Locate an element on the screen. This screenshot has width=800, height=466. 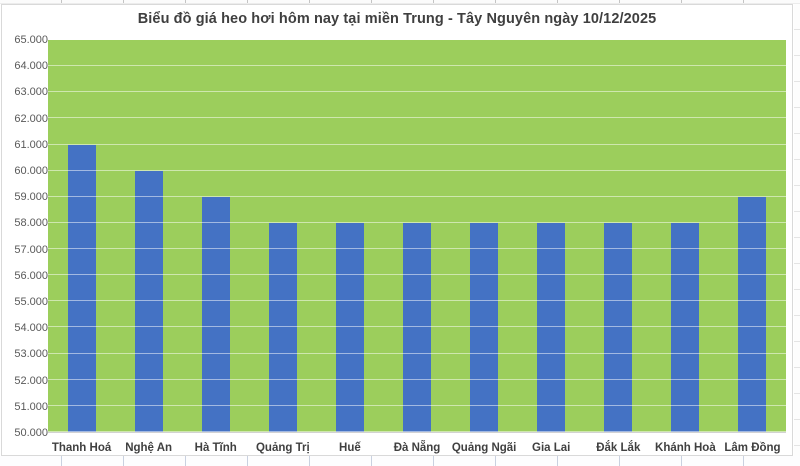
y-axis-tick-label: 61.000 is located at coordinates (31, 144).